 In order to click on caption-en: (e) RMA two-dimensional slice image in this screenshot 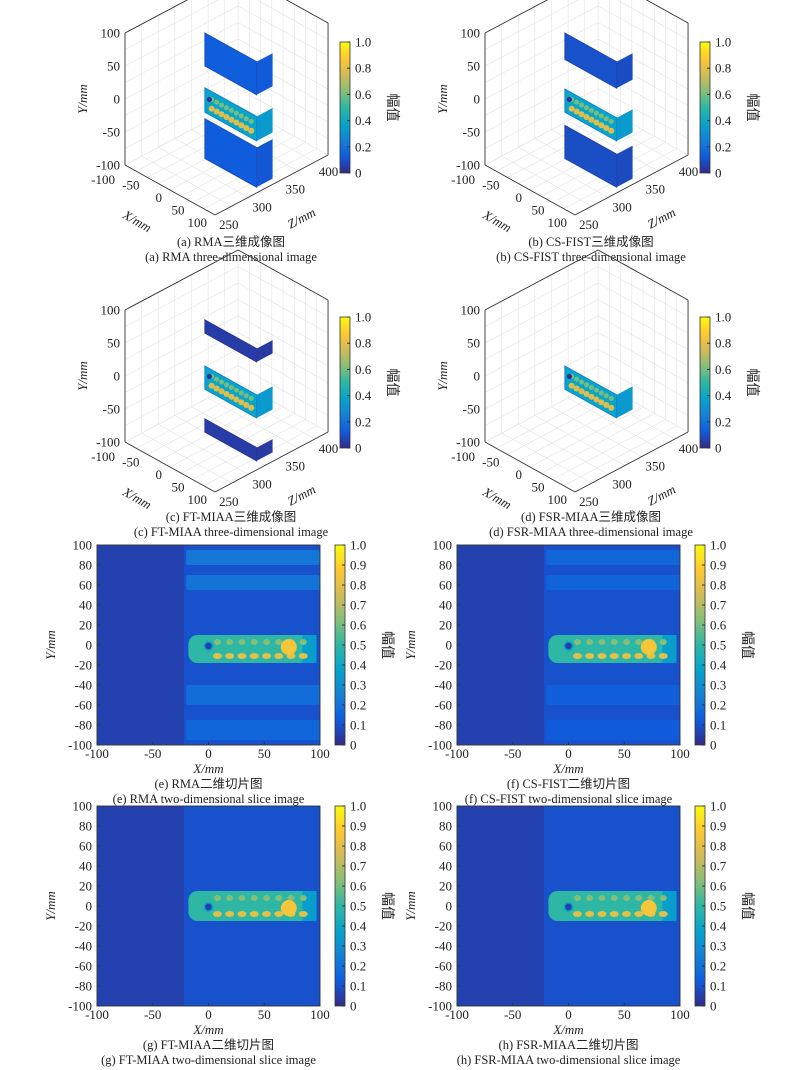, I will do `click(209, 799)`.